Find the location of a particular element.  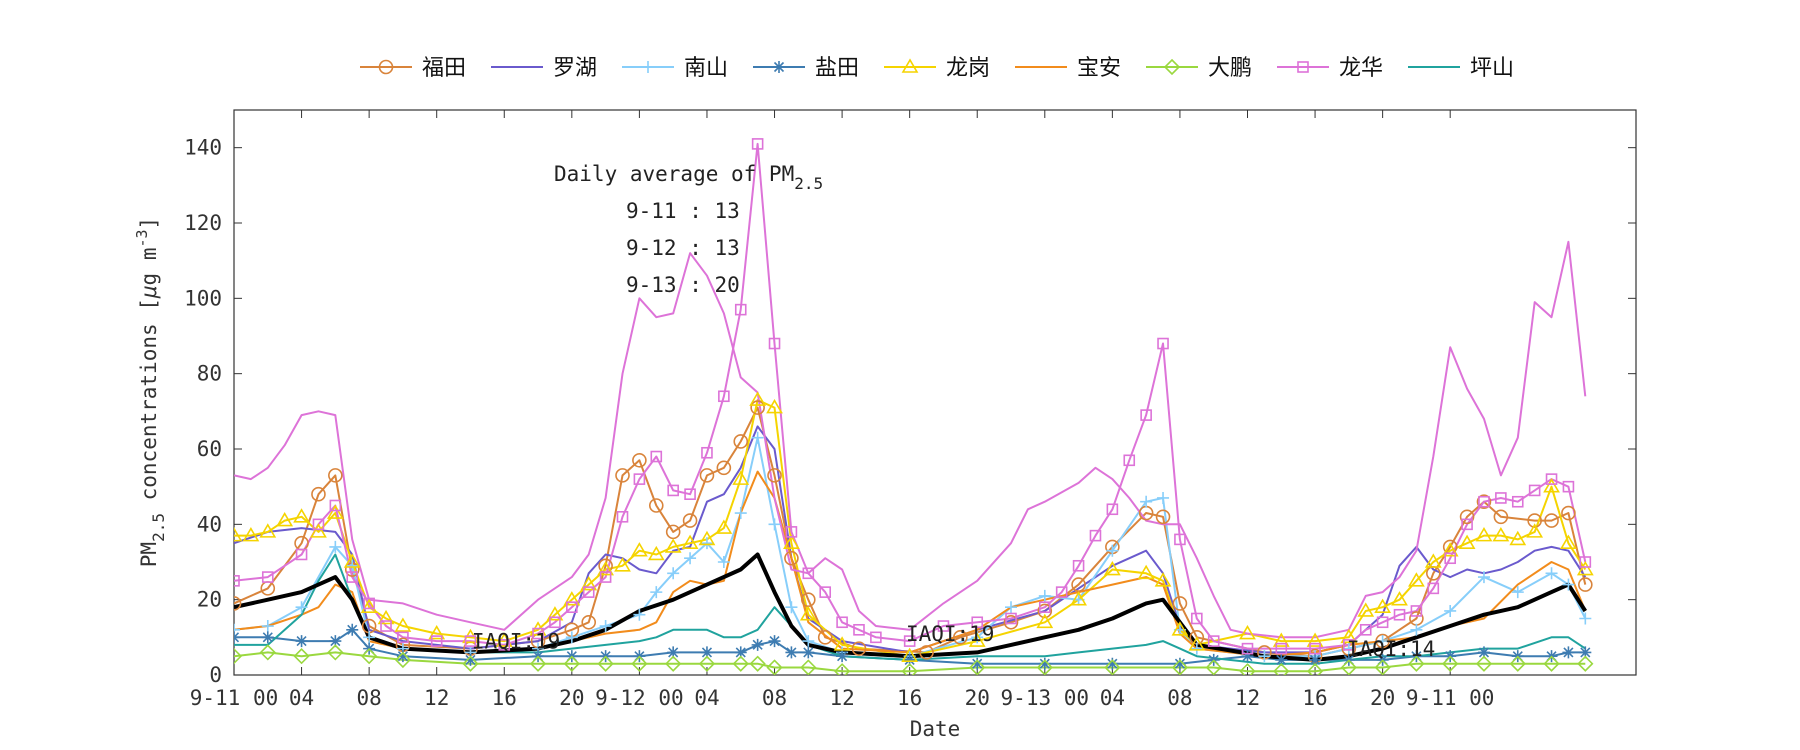

daily-average-title-sub: 2.5 is located at coordinates (808, 183).